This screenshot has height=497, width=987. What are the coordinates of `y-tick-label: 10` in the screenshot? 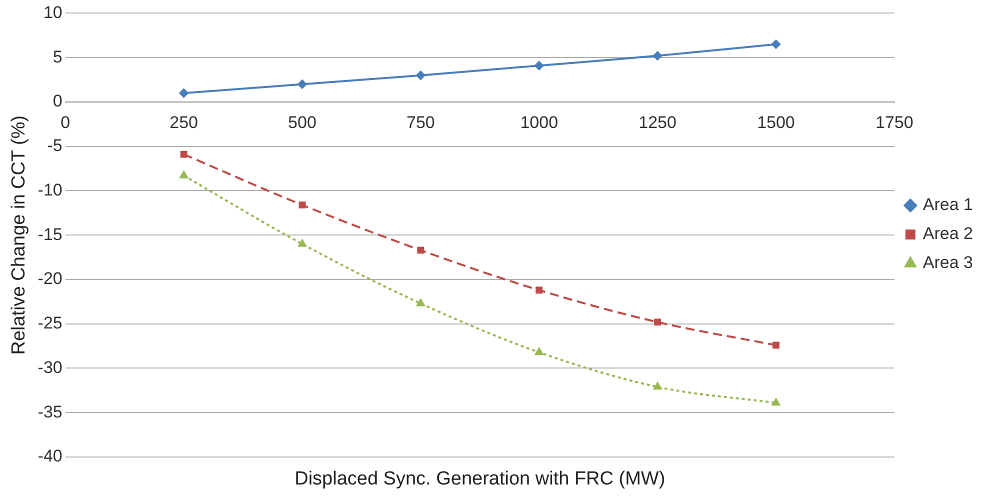 It's located at (52, 12).